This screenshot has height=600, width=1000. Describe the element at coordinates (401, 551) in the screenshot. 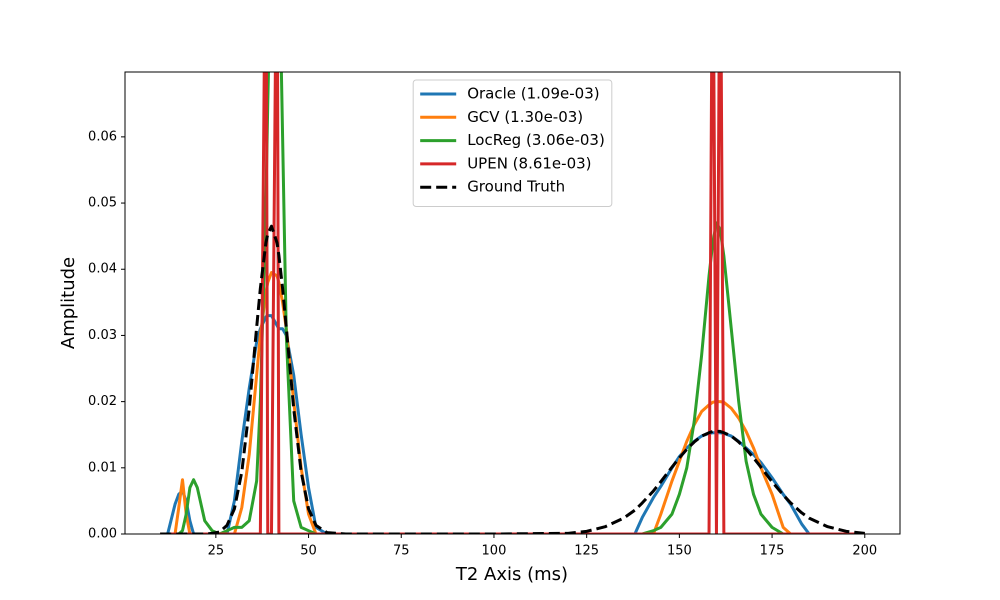

I see `x-tick-label: 75` at that location.